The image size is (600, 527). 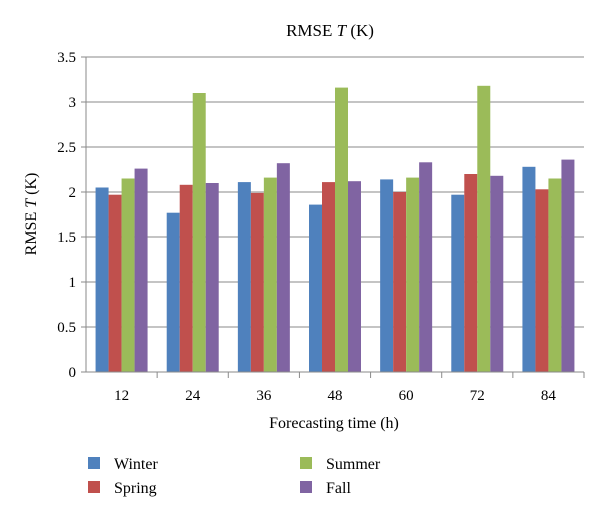 I want to click on legend: Winter Spring Summer Fall, so click(x=234, y=476).